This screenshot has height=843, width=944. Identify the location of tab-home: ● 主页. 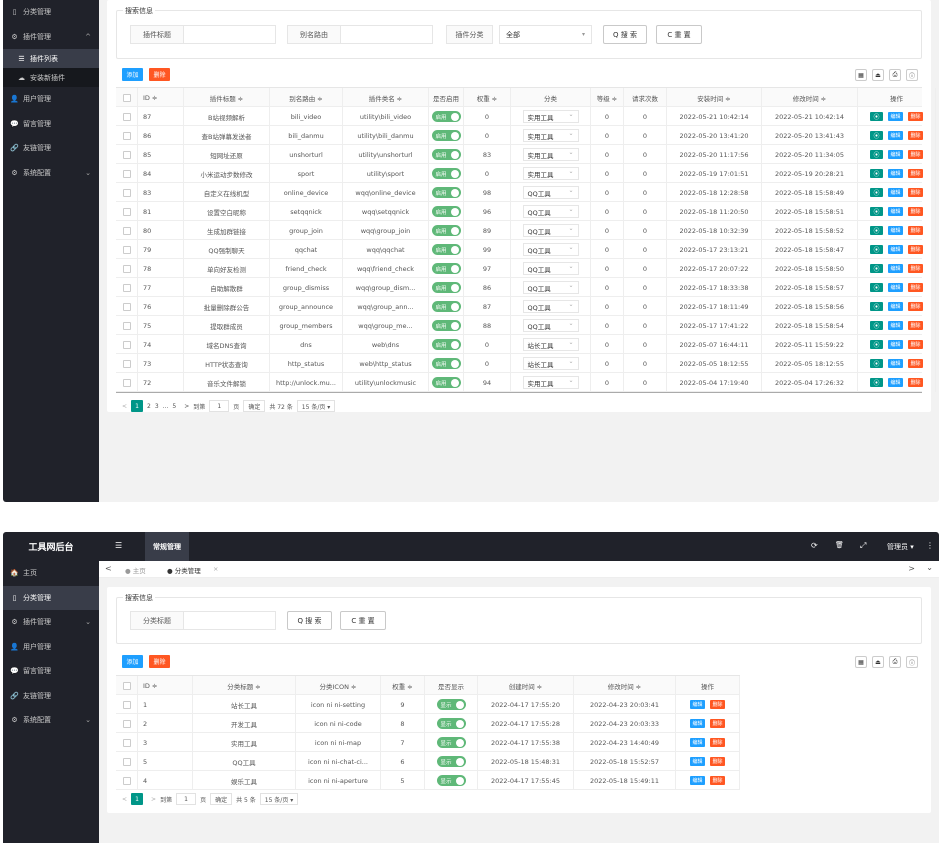
(135, 571).